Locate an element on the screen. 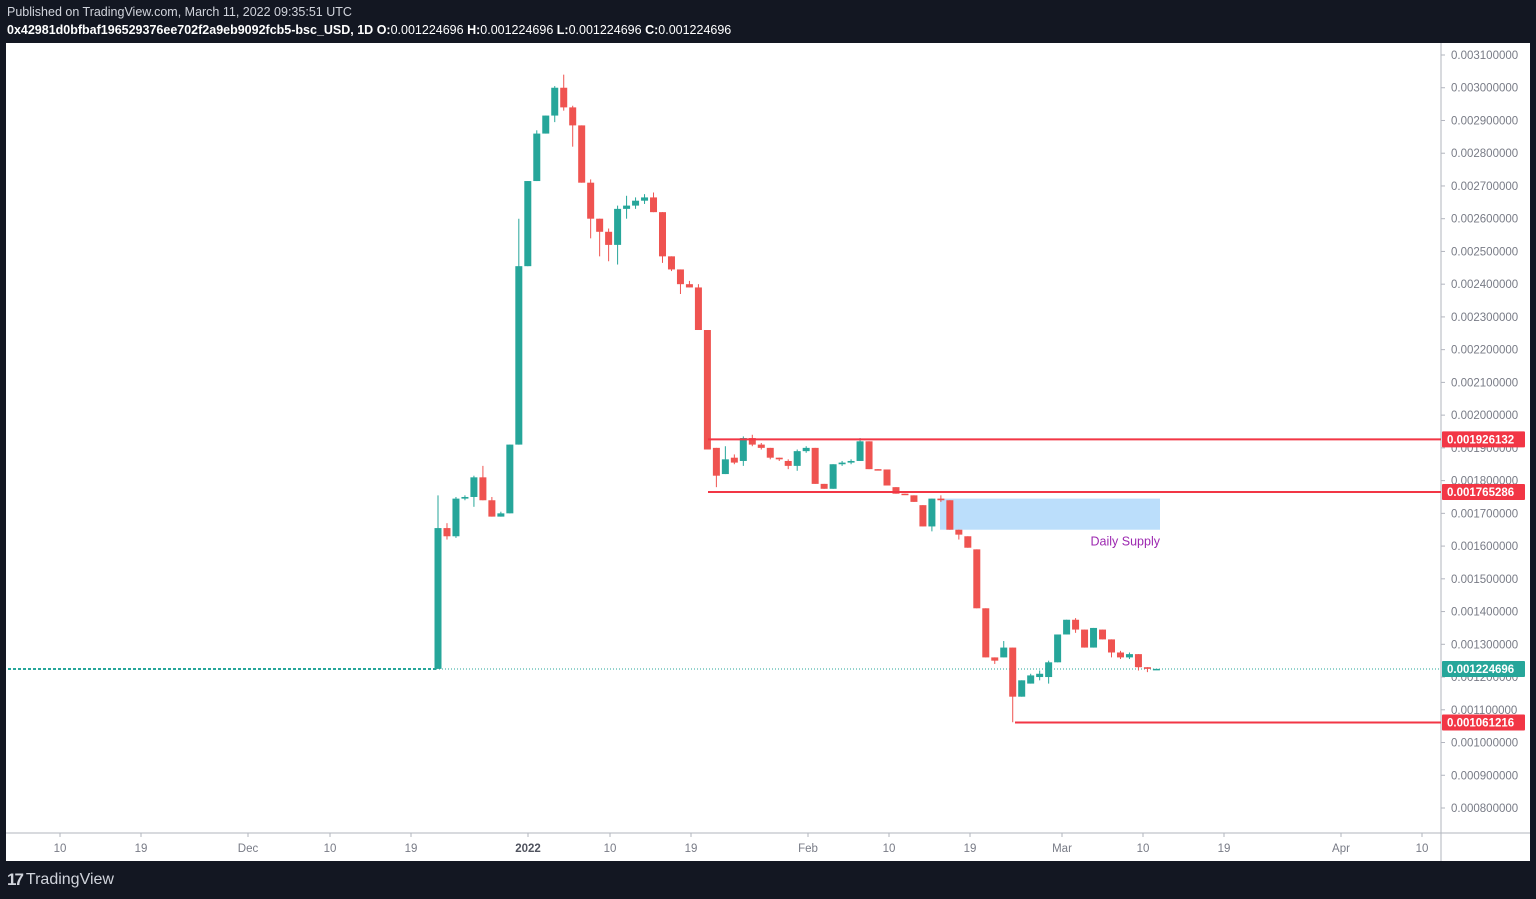 The width and height of the screenshot is (1536, 899). time-tick-label: Mar is located at coordinates (1062, 849).